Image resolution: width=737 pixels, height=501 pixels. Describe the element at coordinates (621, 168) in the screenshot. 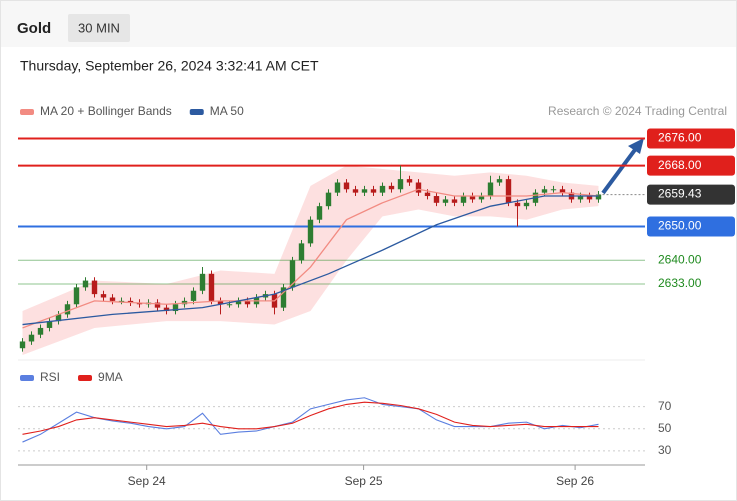

I see `forecast-arrow` at that location.